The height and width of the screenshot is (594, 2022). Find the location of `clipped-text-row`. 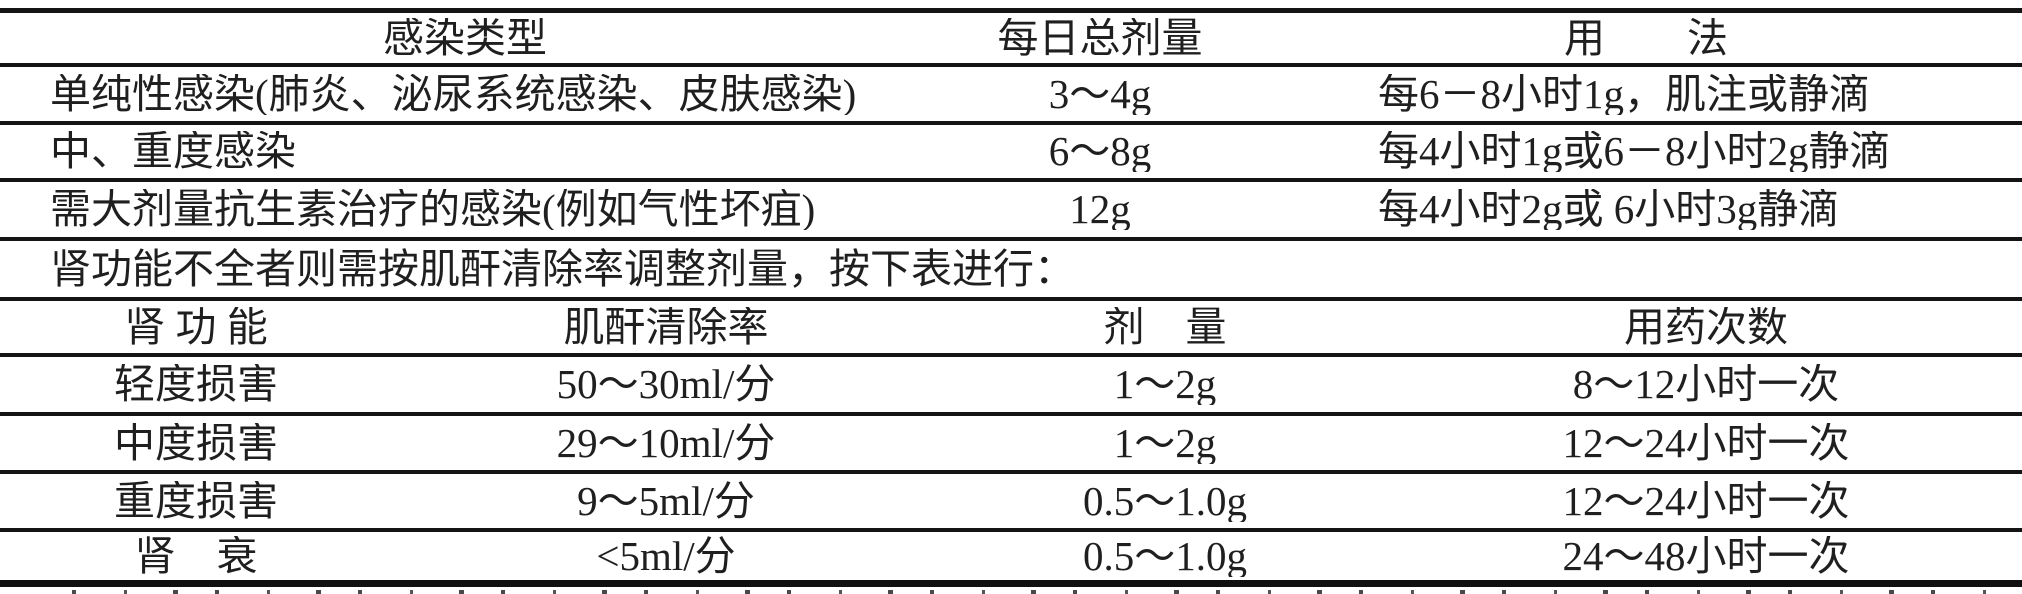

clipped-text-row is located at coordinates (1011, 590).